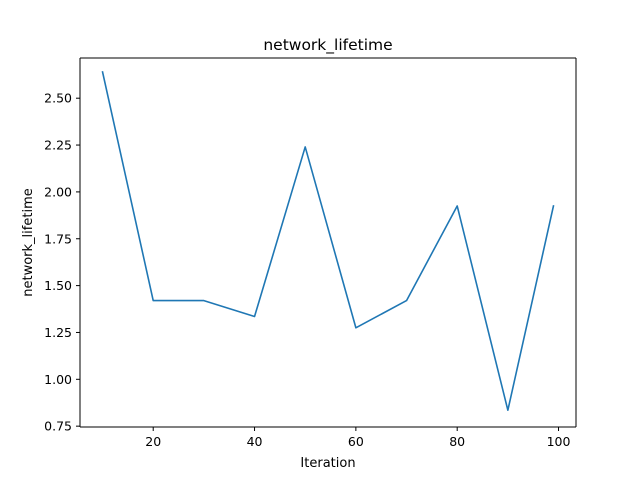  What do you see at coordinates (58, 145) in the screenshot?
I see `y-tick-label: 2.25` at bounding box center [58, 145].